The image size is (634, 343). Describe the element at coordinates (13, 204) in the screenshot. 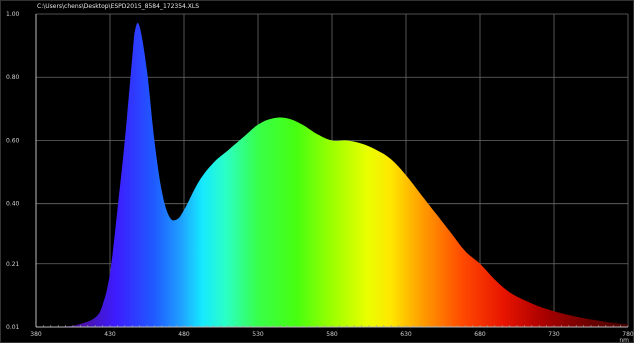

I see `y-tick-label: 0.40` at that location.